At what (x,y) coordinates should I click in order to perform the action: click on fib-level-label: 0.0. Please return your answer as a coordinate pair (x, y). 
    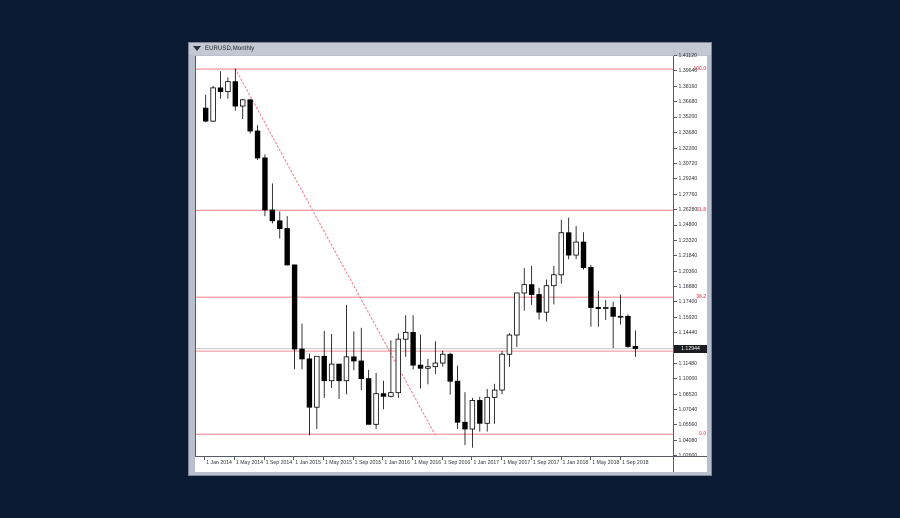
    Looking at the image, I should click on (702, 433).